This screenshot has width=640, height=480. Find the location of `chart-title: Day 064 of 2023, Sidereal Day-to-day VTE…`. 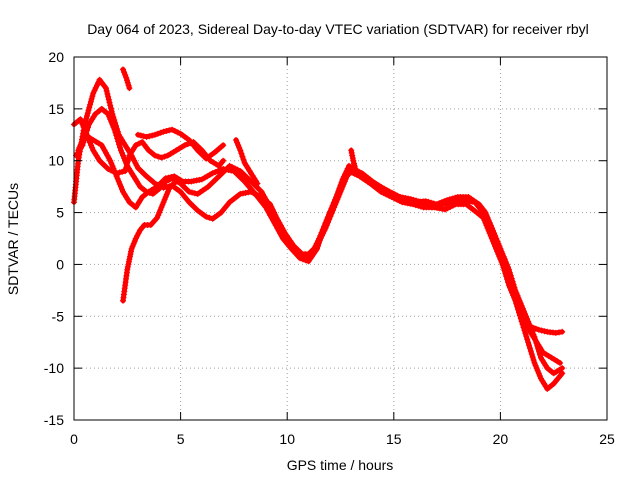

chart-title: Day 064 of 2023, Sidereal Day-to-day VTE… is located at coordinates (338, 29).